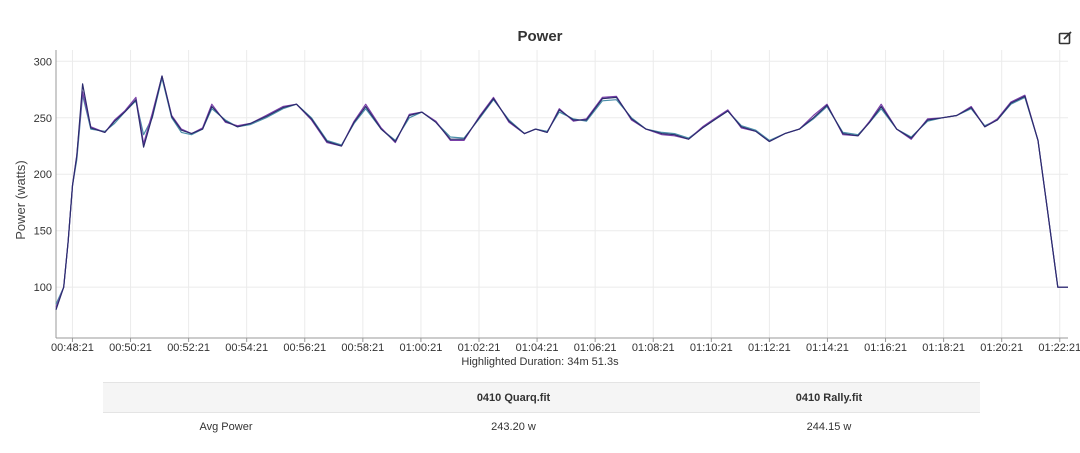 This screenshot has width=1080, height=453. I want to click on y-tick-label: 300, so click(43, 62).